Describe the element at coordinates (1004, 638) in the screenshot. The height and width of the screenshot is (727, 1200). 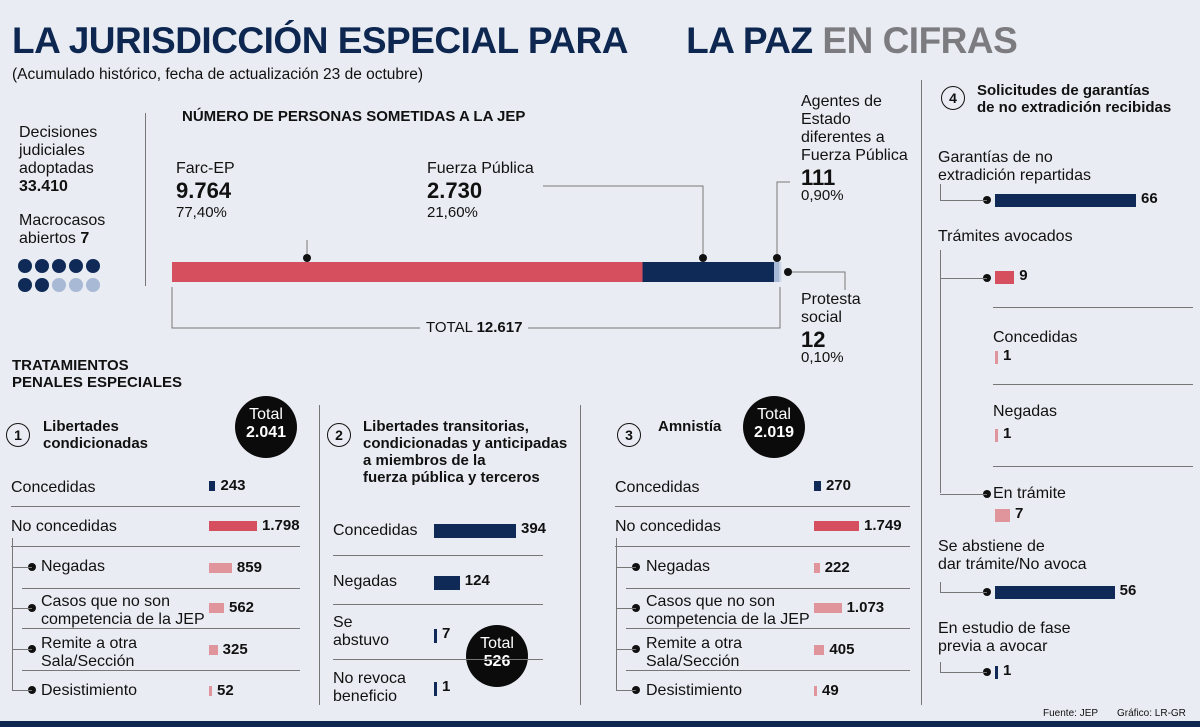
I see `section4-row-label: En estudio de fase previa a avocar` at that location.